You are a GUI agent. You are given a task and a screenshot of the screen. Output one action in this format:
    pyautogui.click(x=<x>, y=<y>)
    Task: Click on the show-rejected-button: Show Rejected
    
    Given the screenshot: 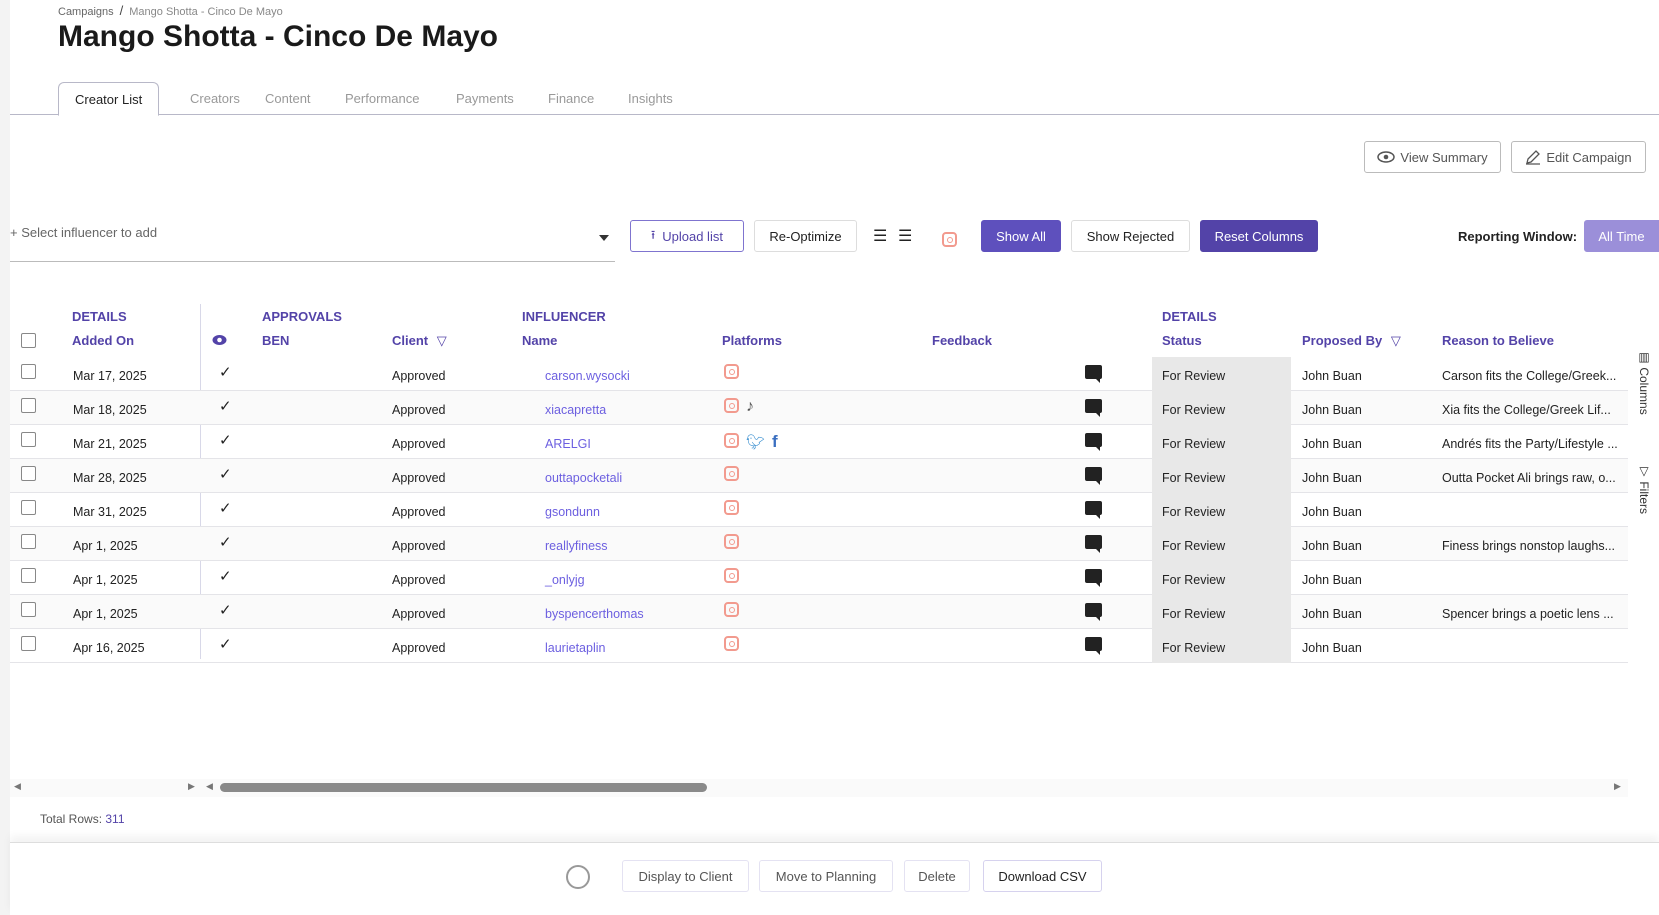 What is the action you would take?
    pyautogui.click(x=1130, y=236)
    